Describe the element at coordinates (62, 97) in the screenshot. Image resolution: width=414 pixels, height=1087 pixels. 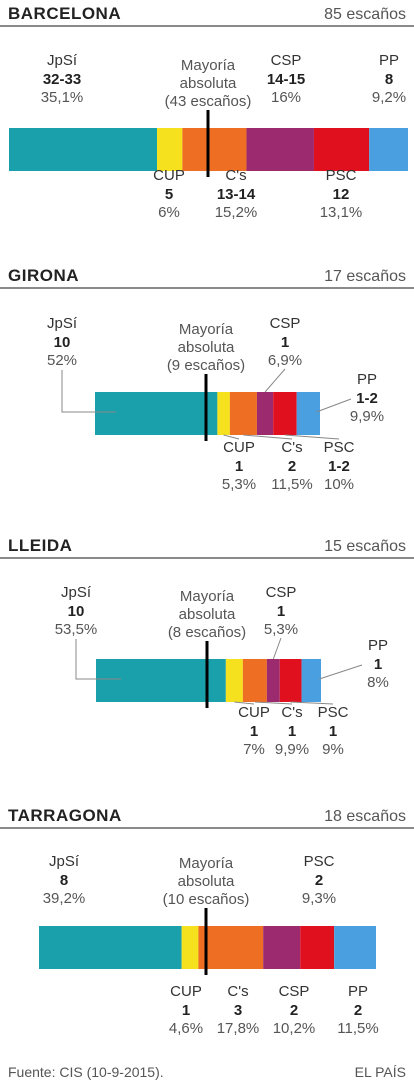
I see `party-pct-jps: 35,1%` at that location.